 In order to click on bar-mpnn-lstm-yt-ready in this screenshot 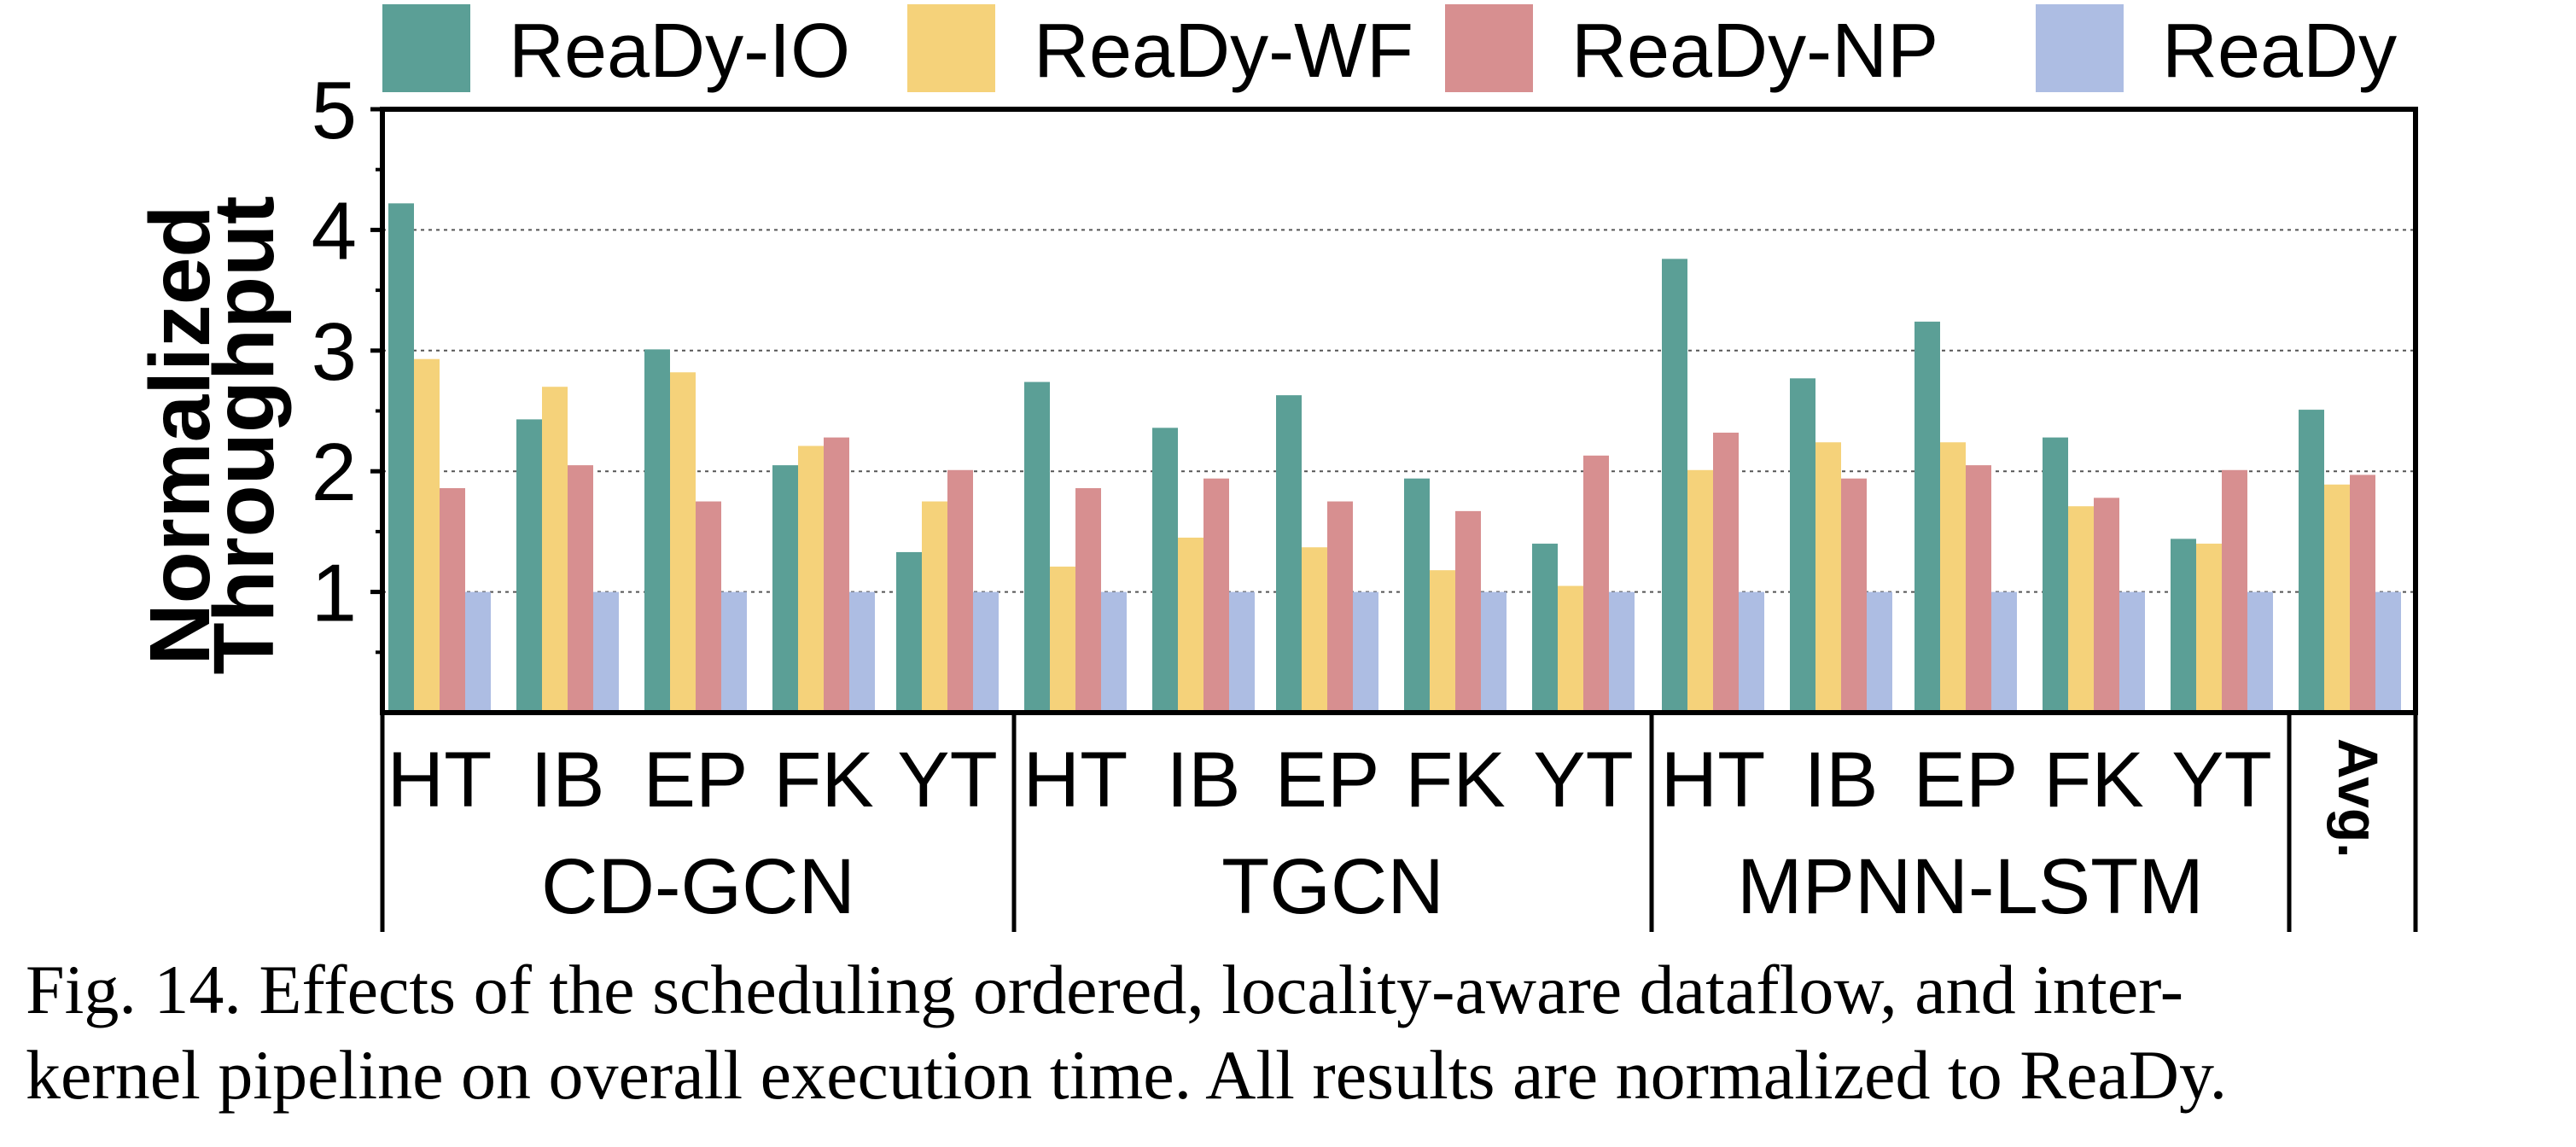, I will do `click(2260, 652)`.